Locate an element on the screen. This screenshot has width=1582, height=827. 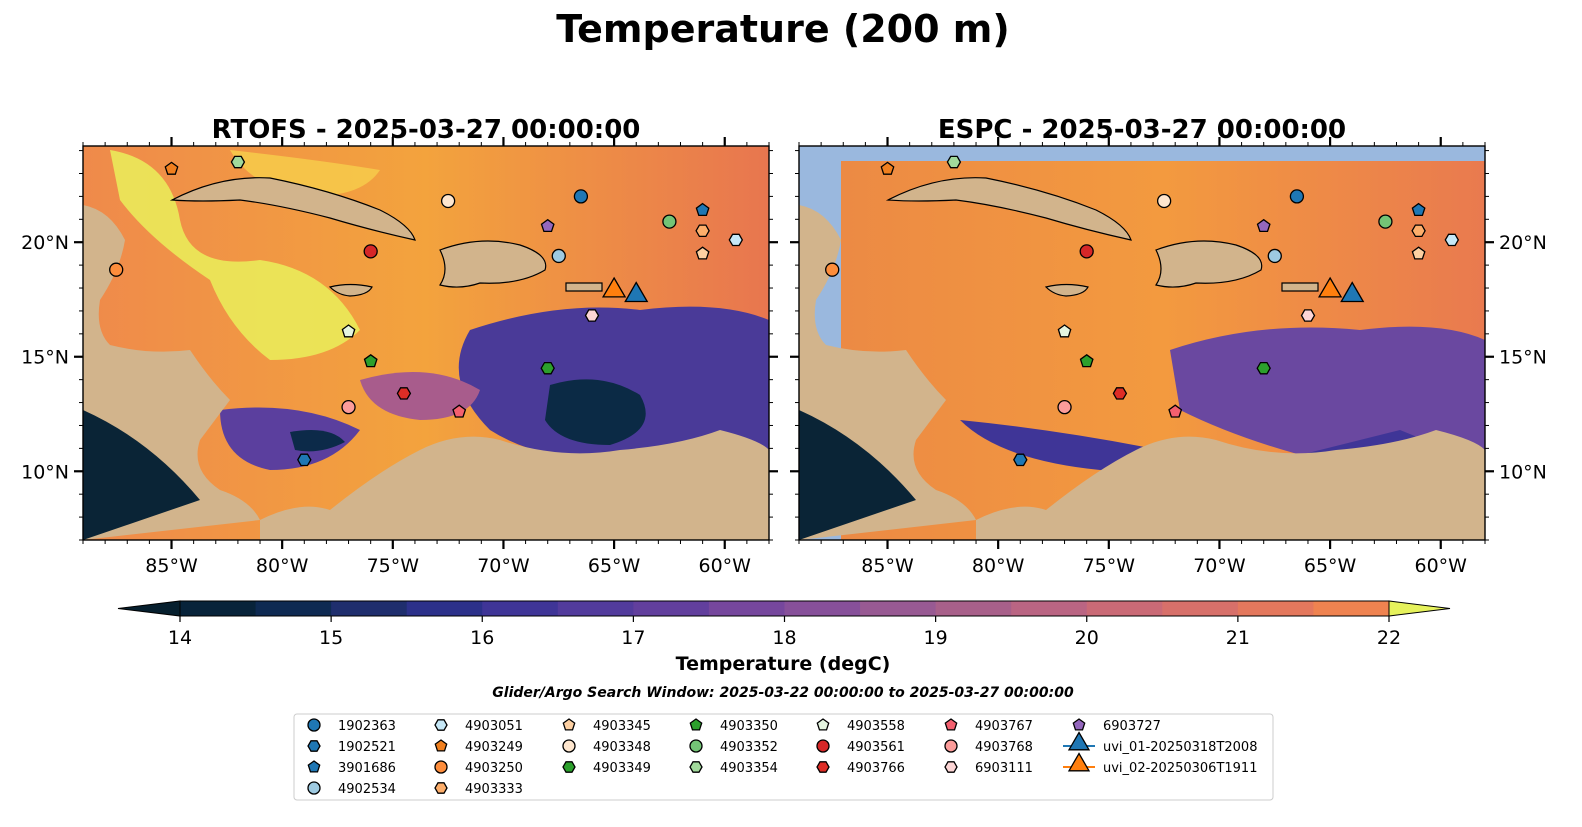
colorbar-tick-label: 21 is located at coordinates (1238, 638).